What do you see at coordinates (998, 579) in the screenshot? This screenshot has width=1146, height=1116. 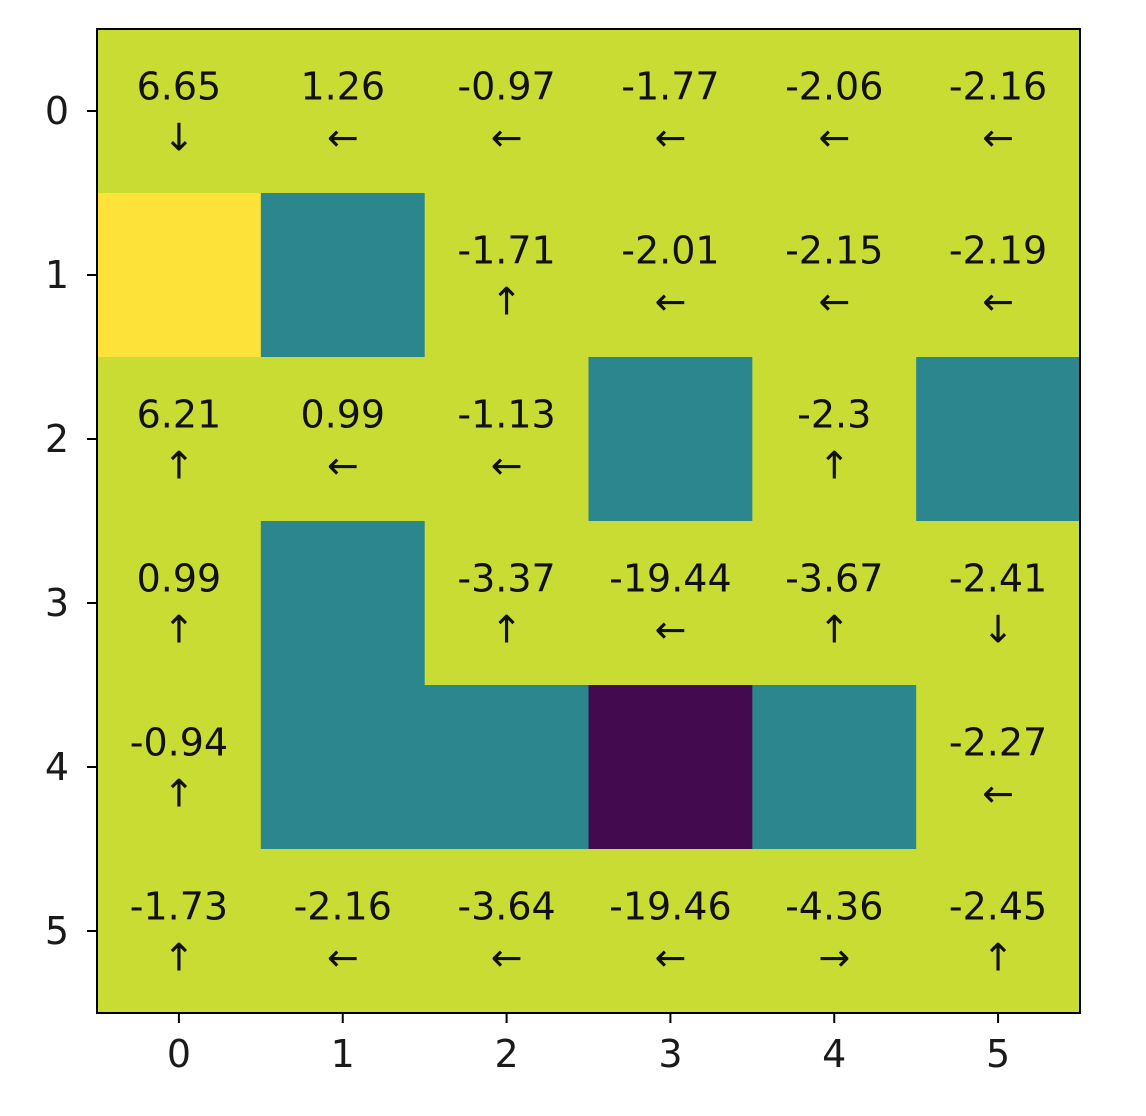 I see `cell-value-label: -2.41` at bounding box center [998, 579].